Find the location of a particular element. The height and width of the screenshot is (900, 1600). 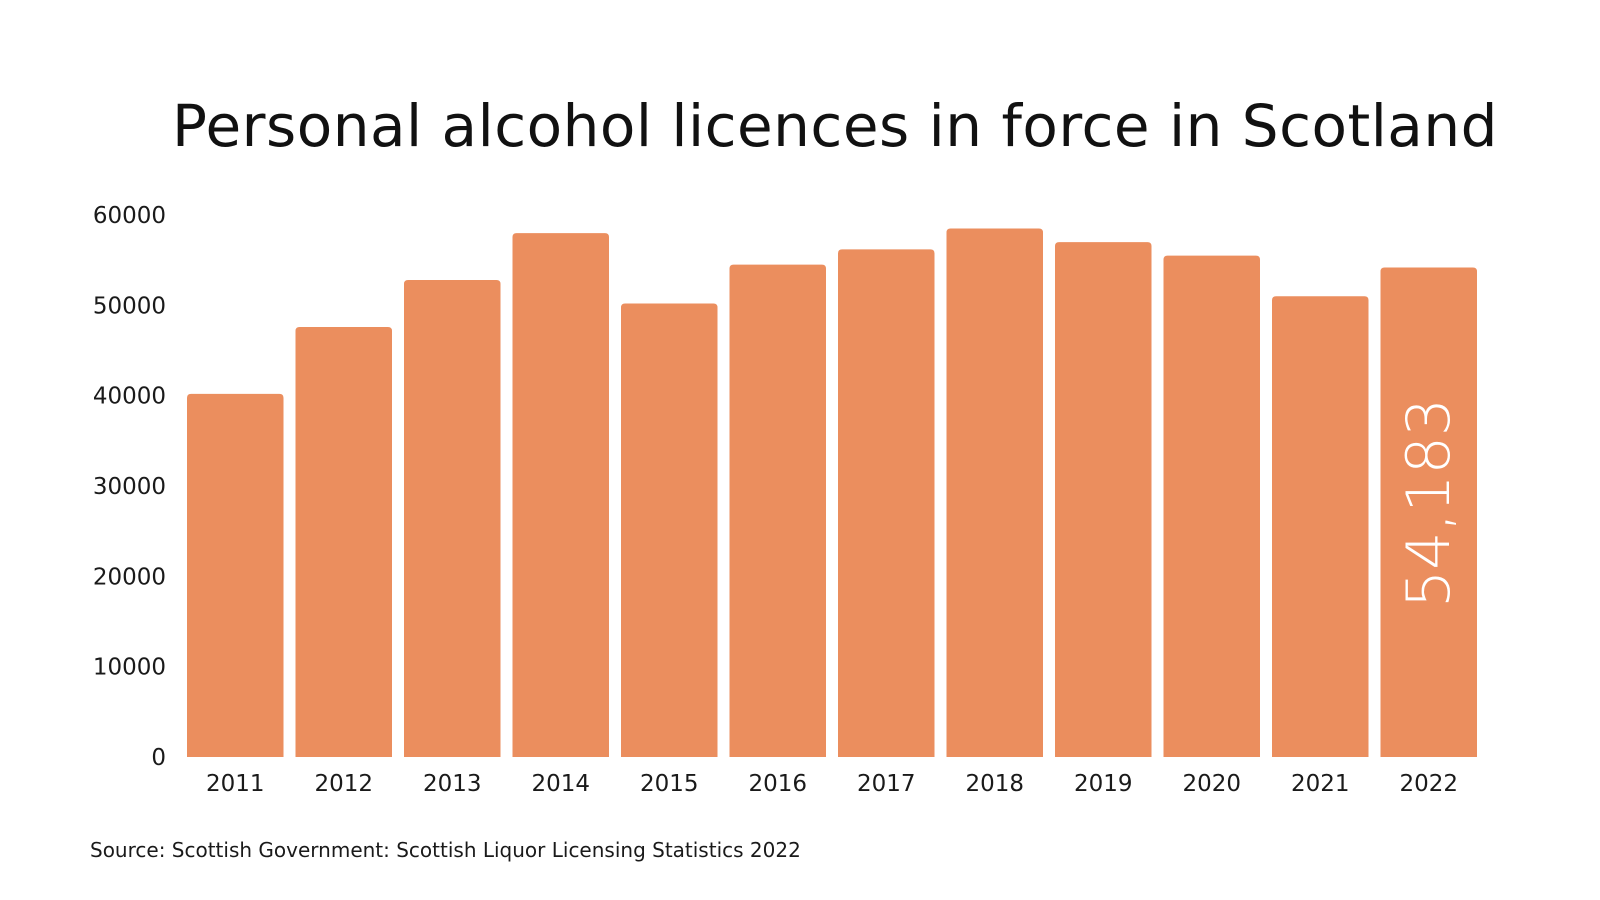

bar-2017 is located at coordinates (886, 503).